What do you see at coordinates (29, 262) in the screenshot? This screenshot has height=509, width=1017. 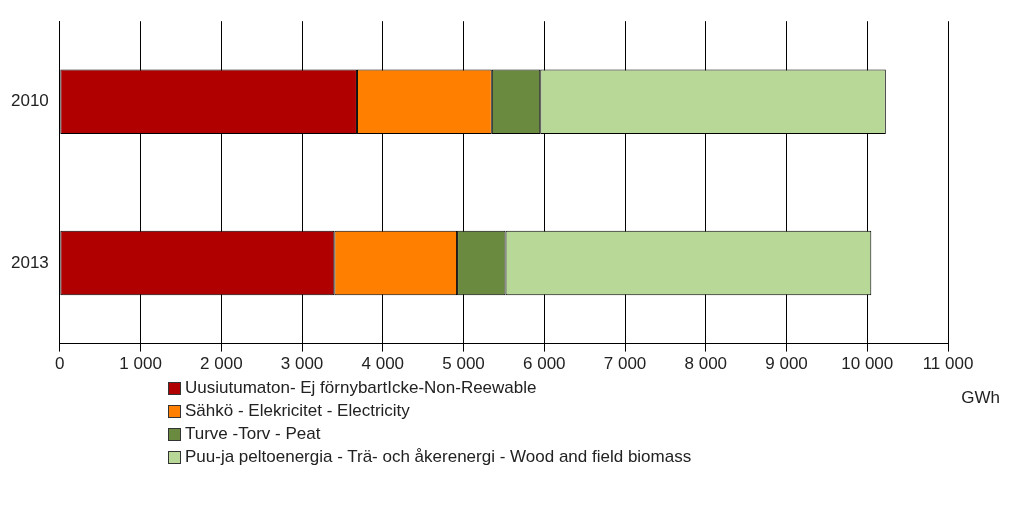 I see `y-tick-label: 2013` at bounding box center [29, 262].